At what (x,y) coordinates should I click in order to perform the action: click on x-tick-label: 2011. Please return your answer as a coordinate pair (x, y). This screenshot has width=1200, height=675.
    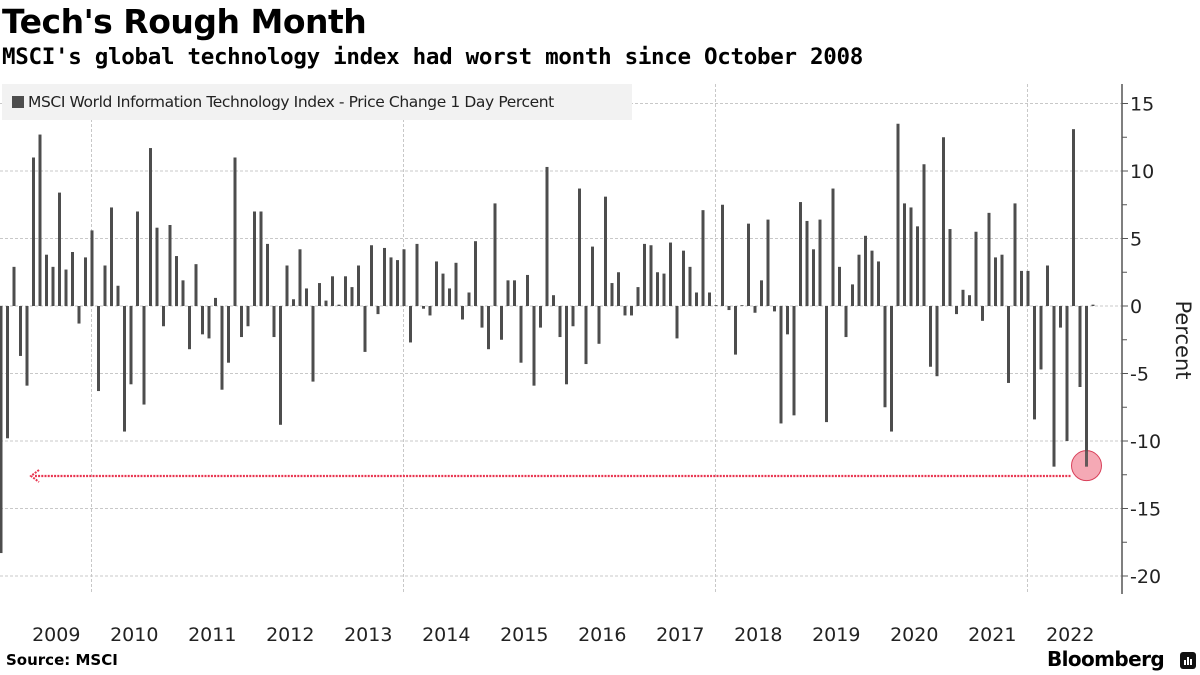
    Looking at the image, I should click on (212, 635).